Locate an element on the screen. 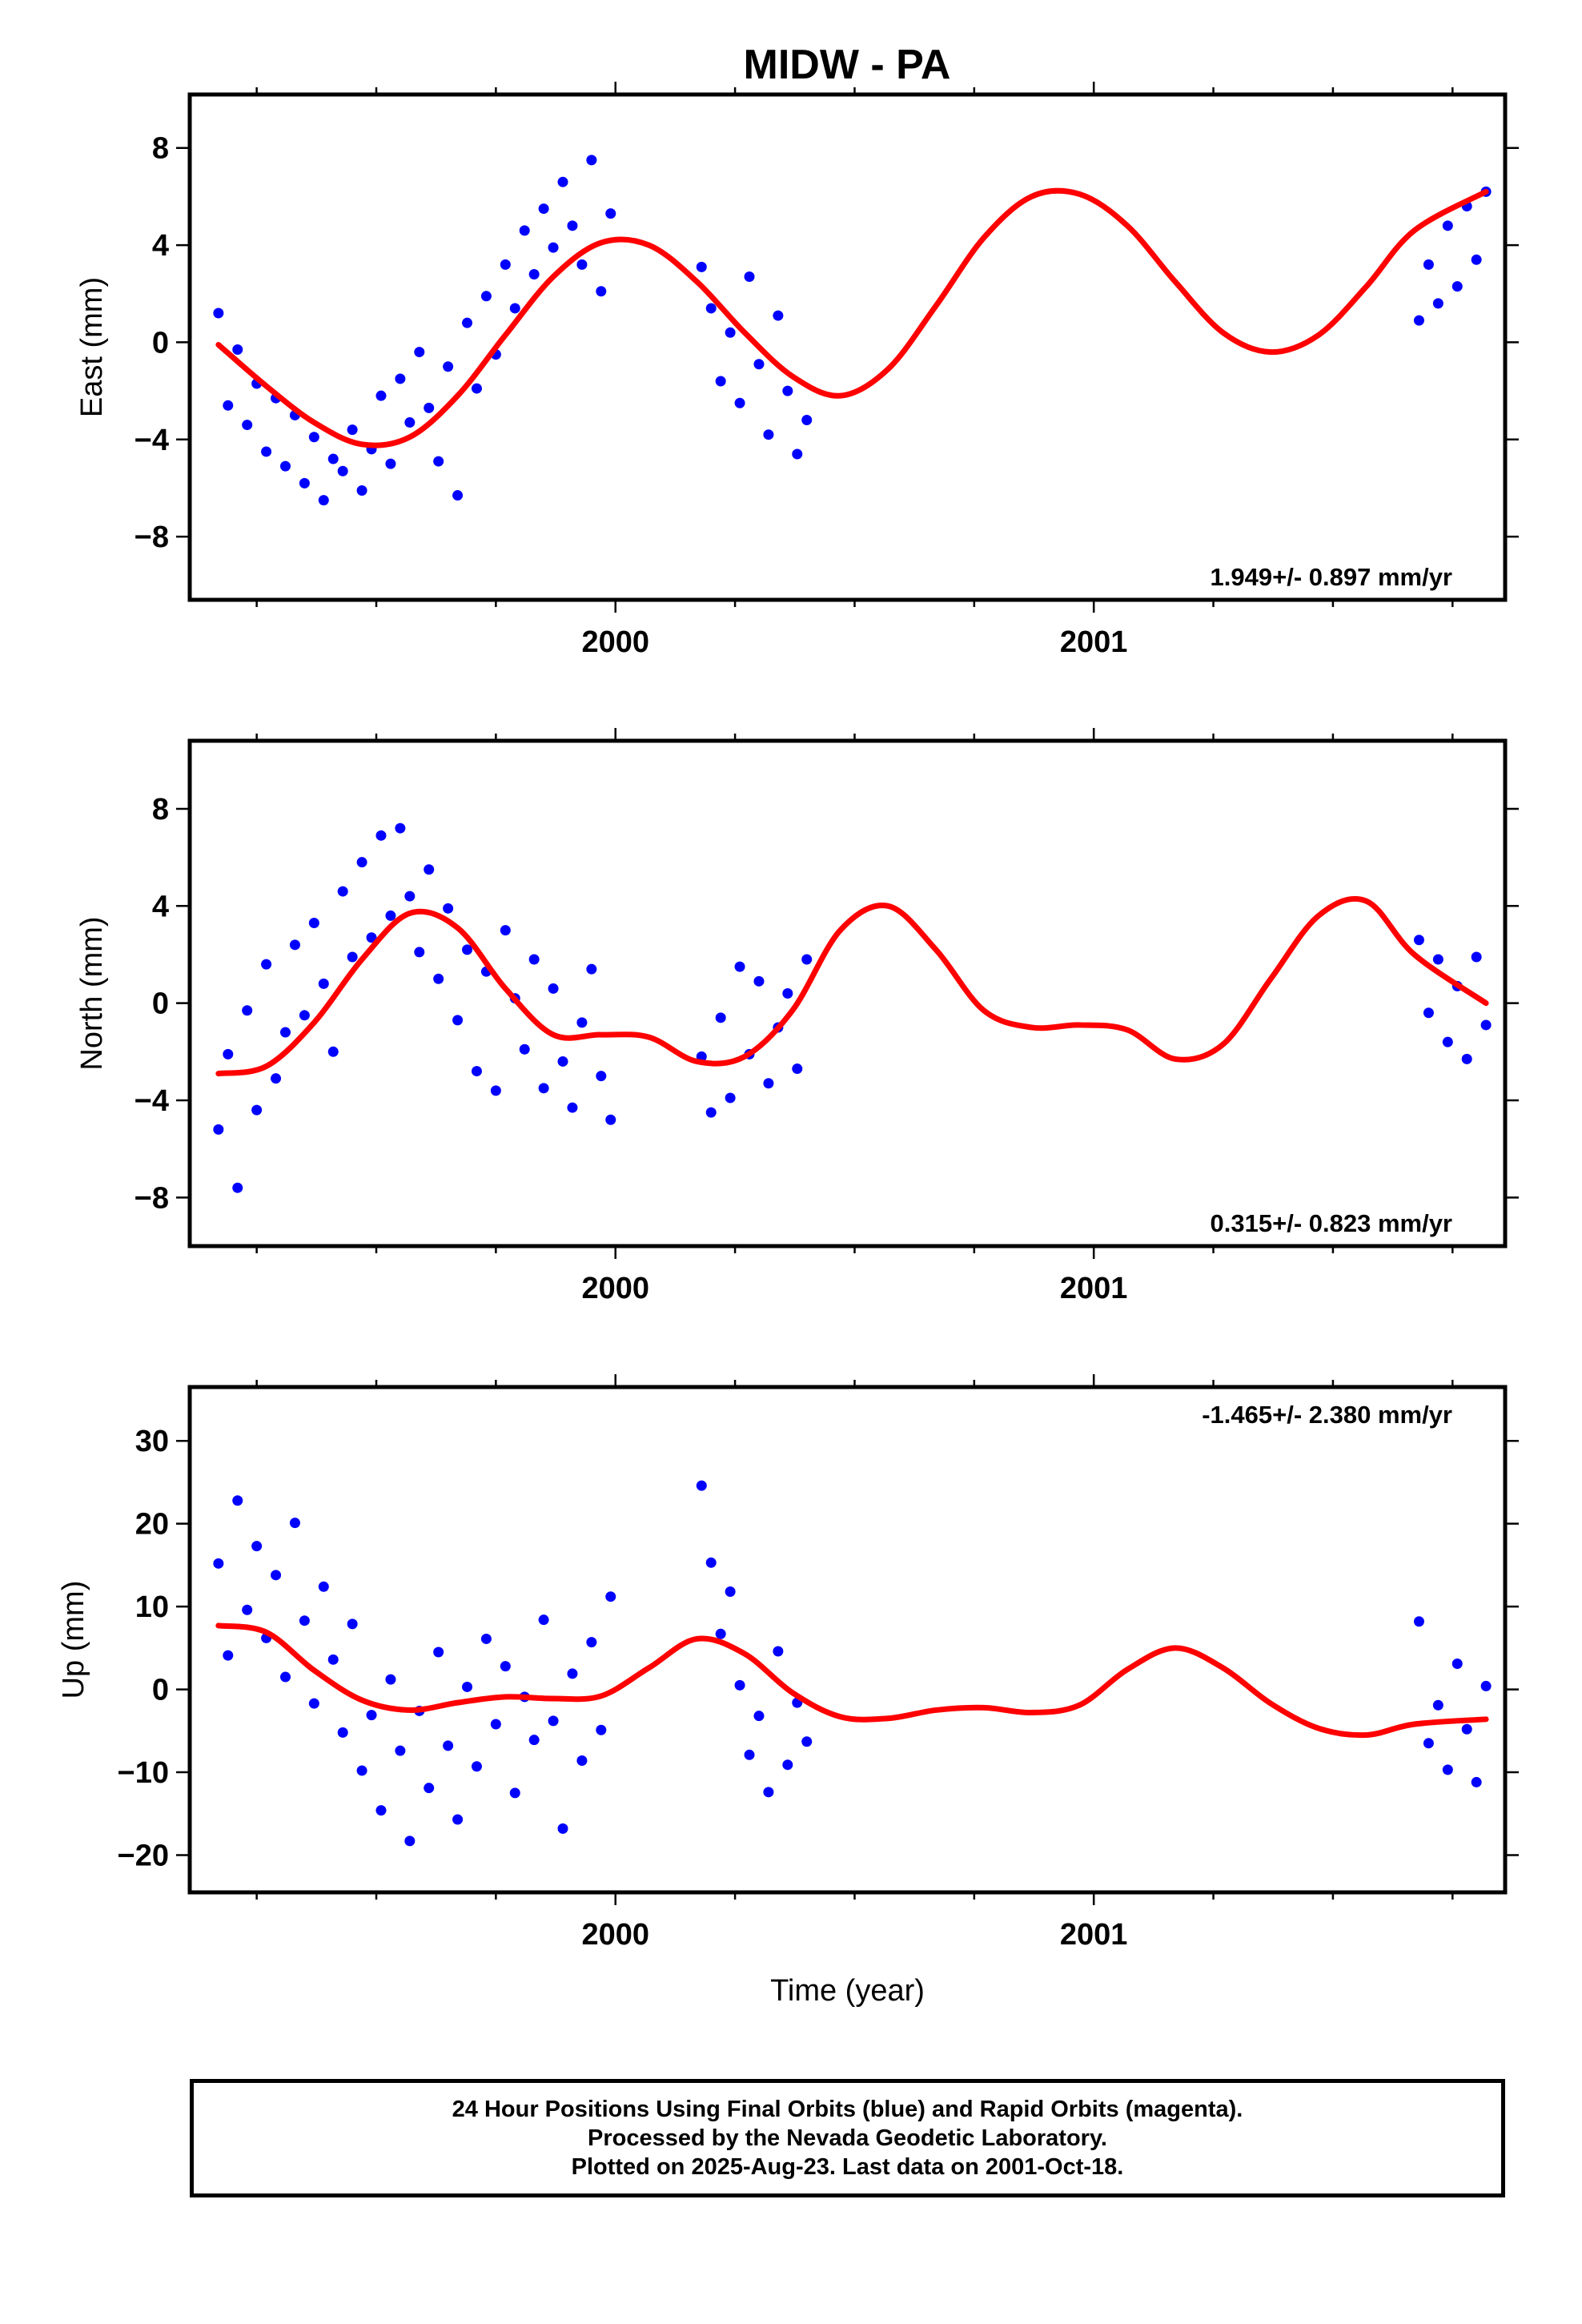 The image size is (1582, 2324). east-plot-area is located at coordinates (852, 330).